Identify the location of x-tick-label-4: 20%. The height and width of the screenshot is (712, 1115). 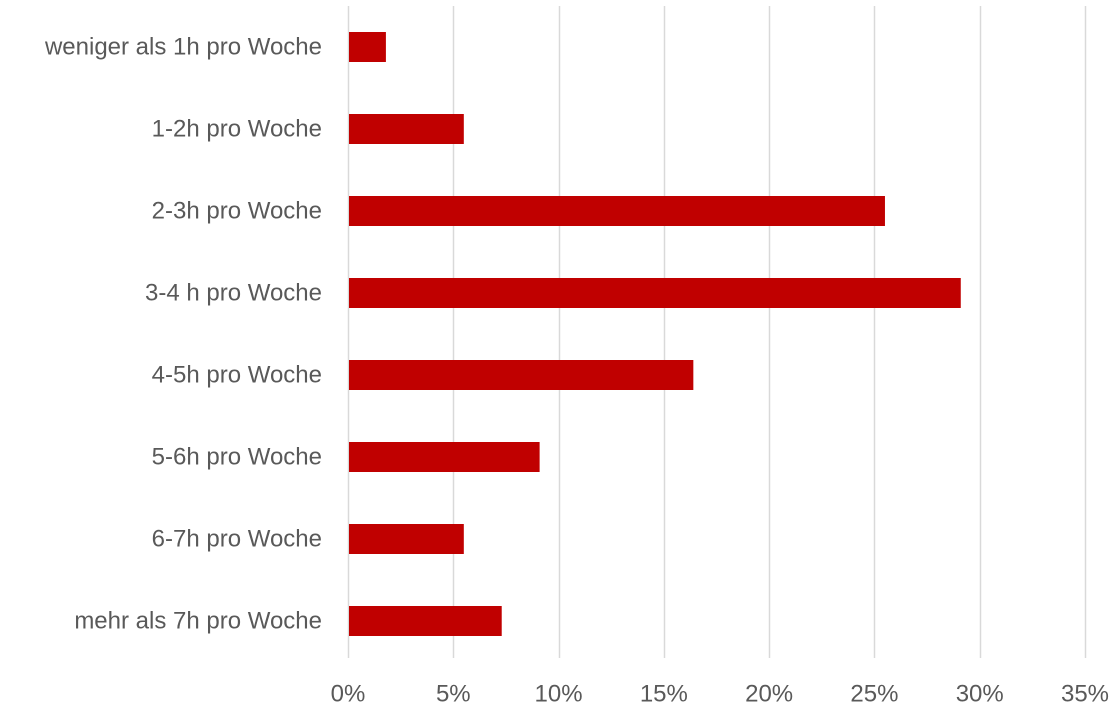
(769, 694).